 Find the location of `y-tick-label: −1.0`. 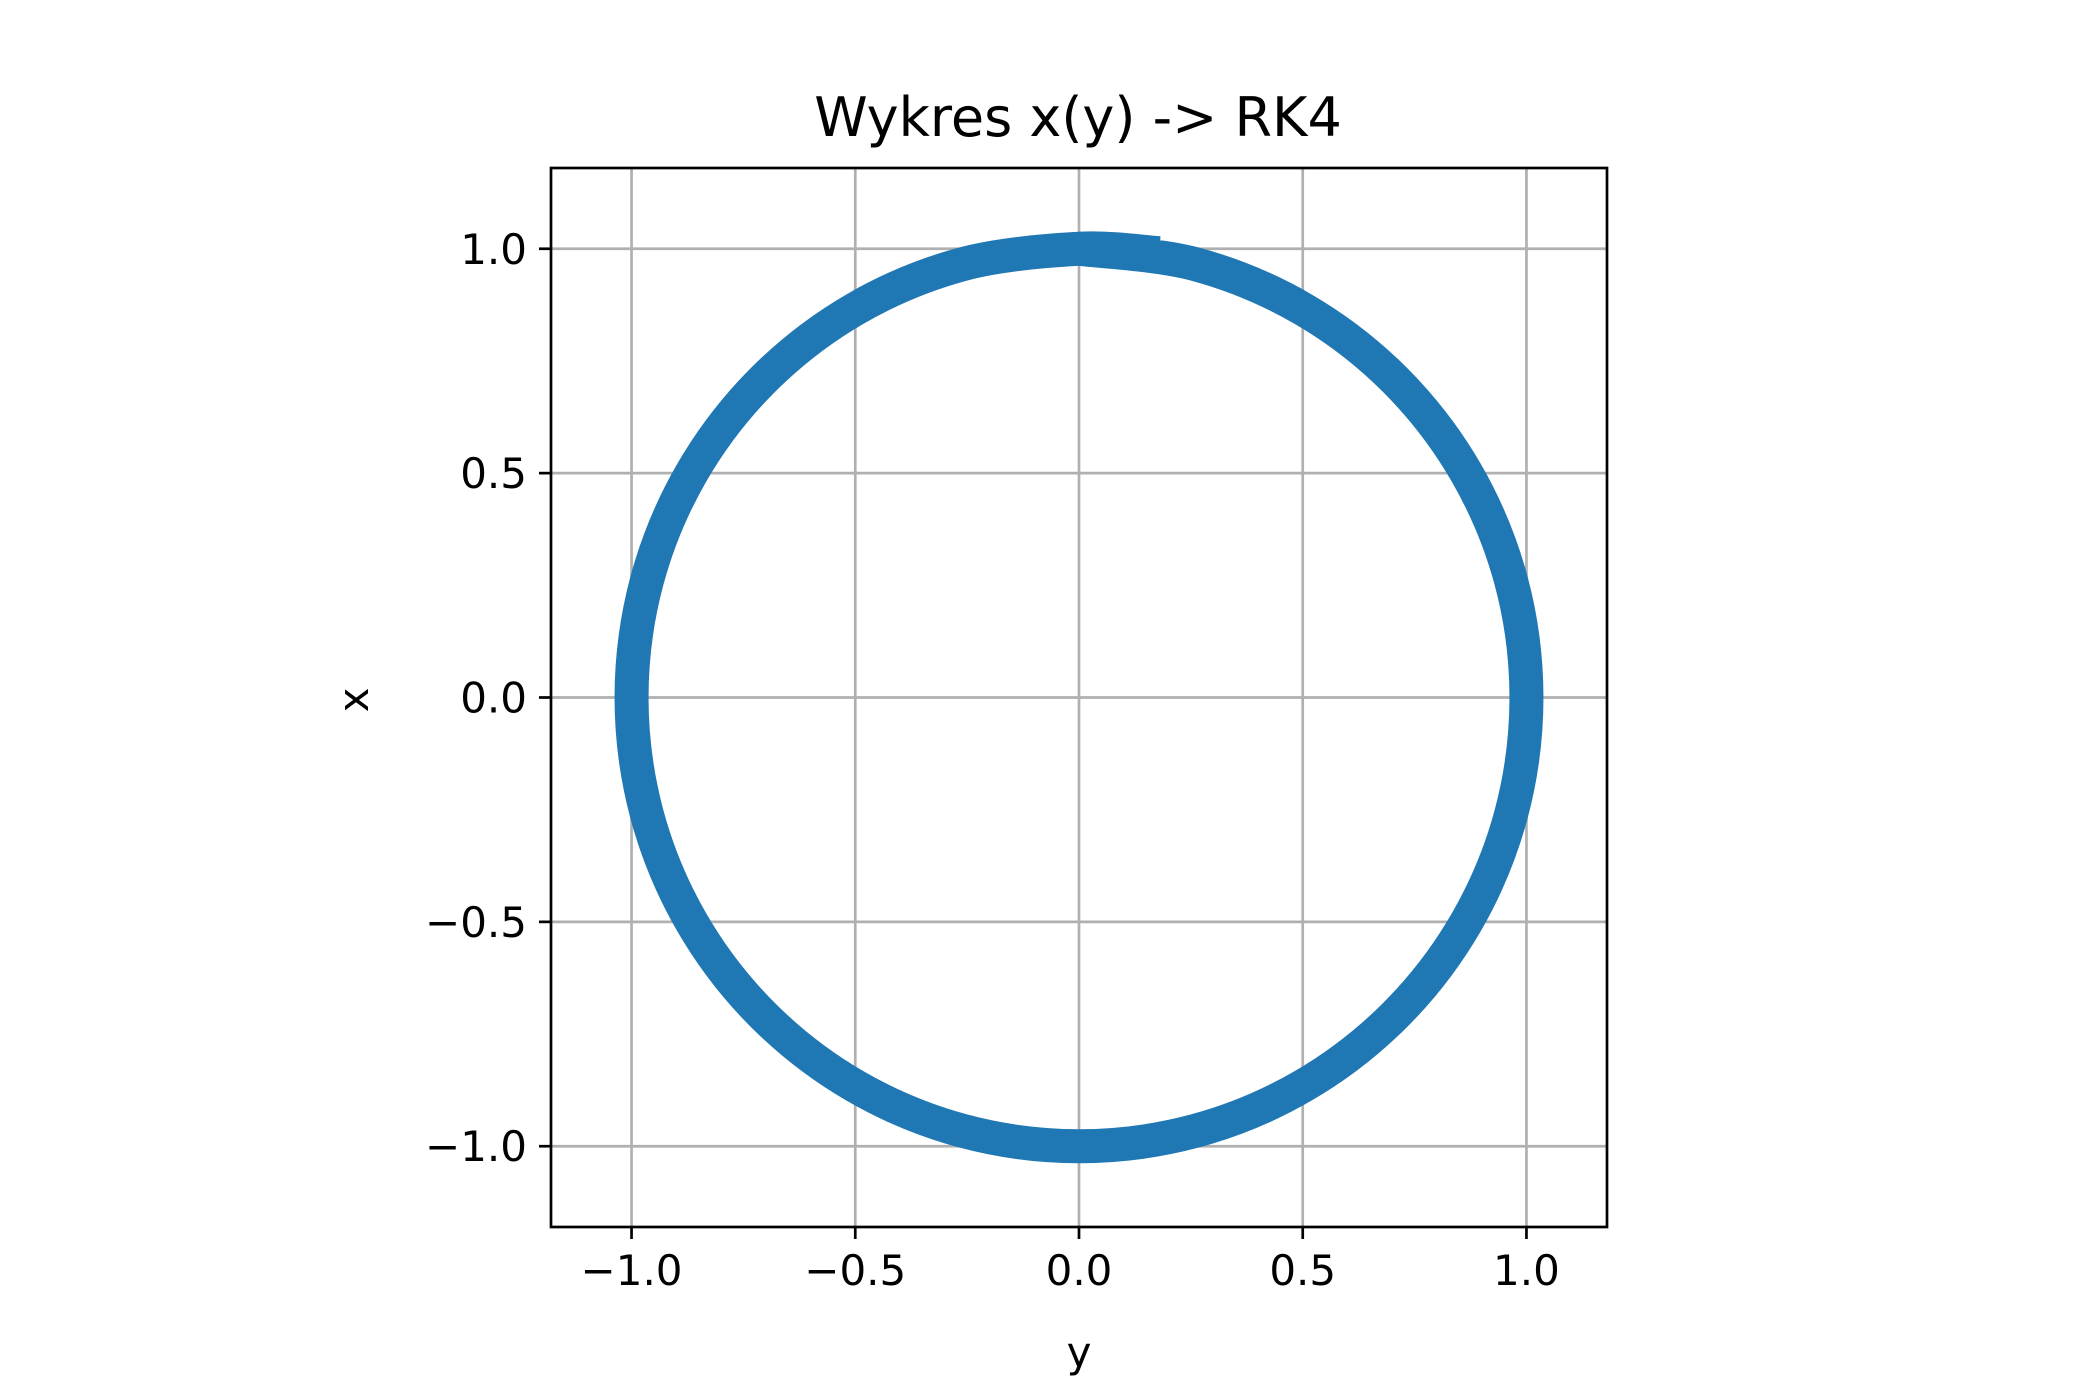

y-tick-label: −1.0 is located at coordinates (476, 1146).